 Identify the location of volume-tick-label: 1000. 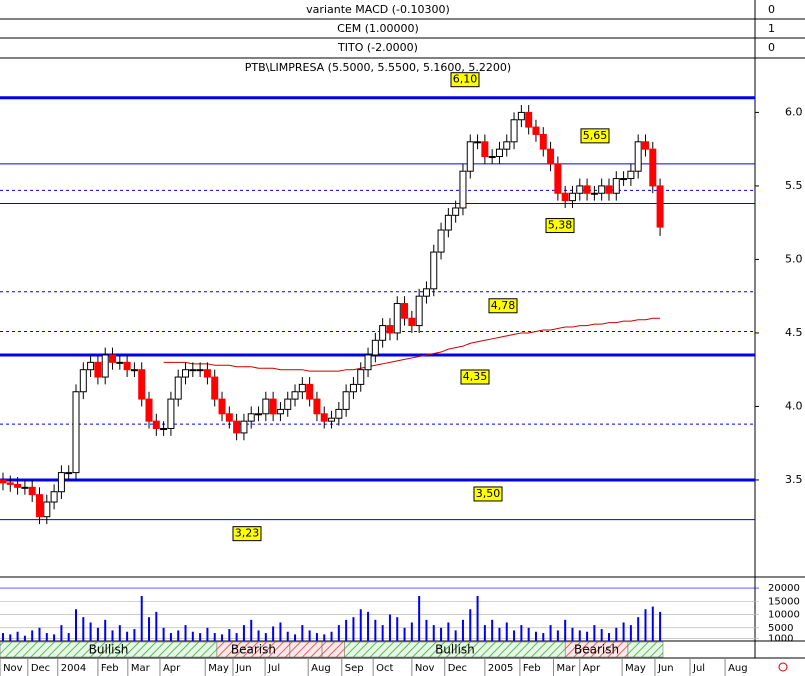
(780, 638).